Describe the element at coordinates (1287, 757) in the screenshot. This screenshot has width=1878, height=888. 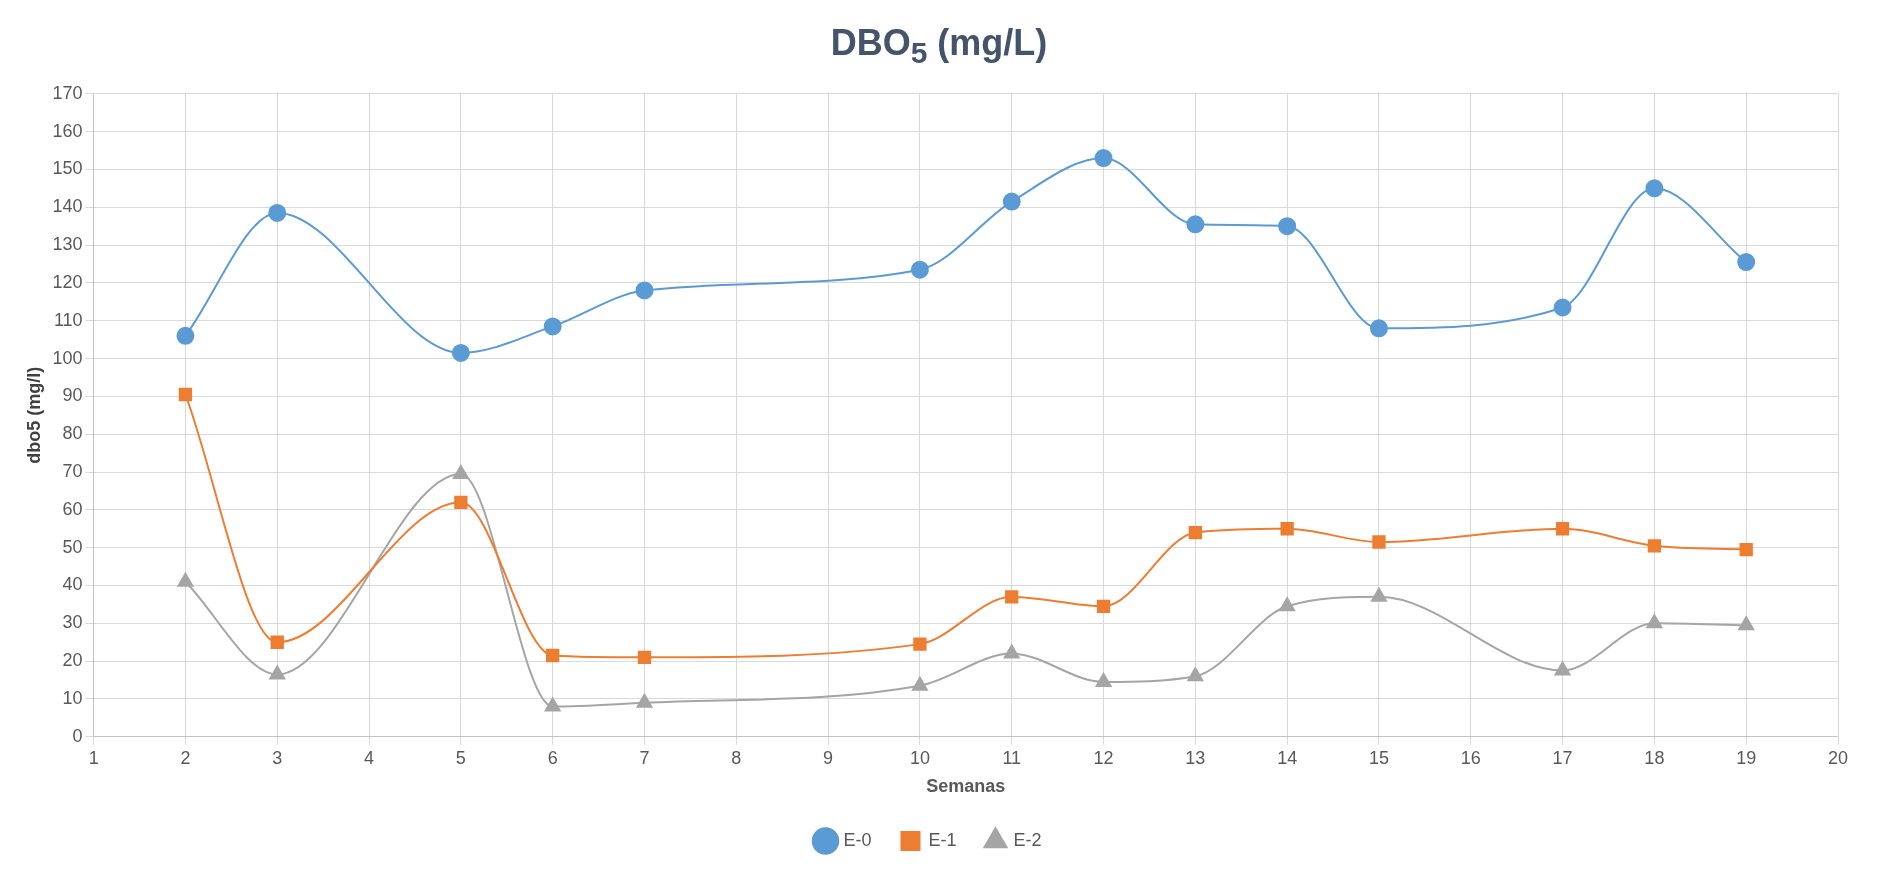
I see `x-tick-label: 14` at that location.